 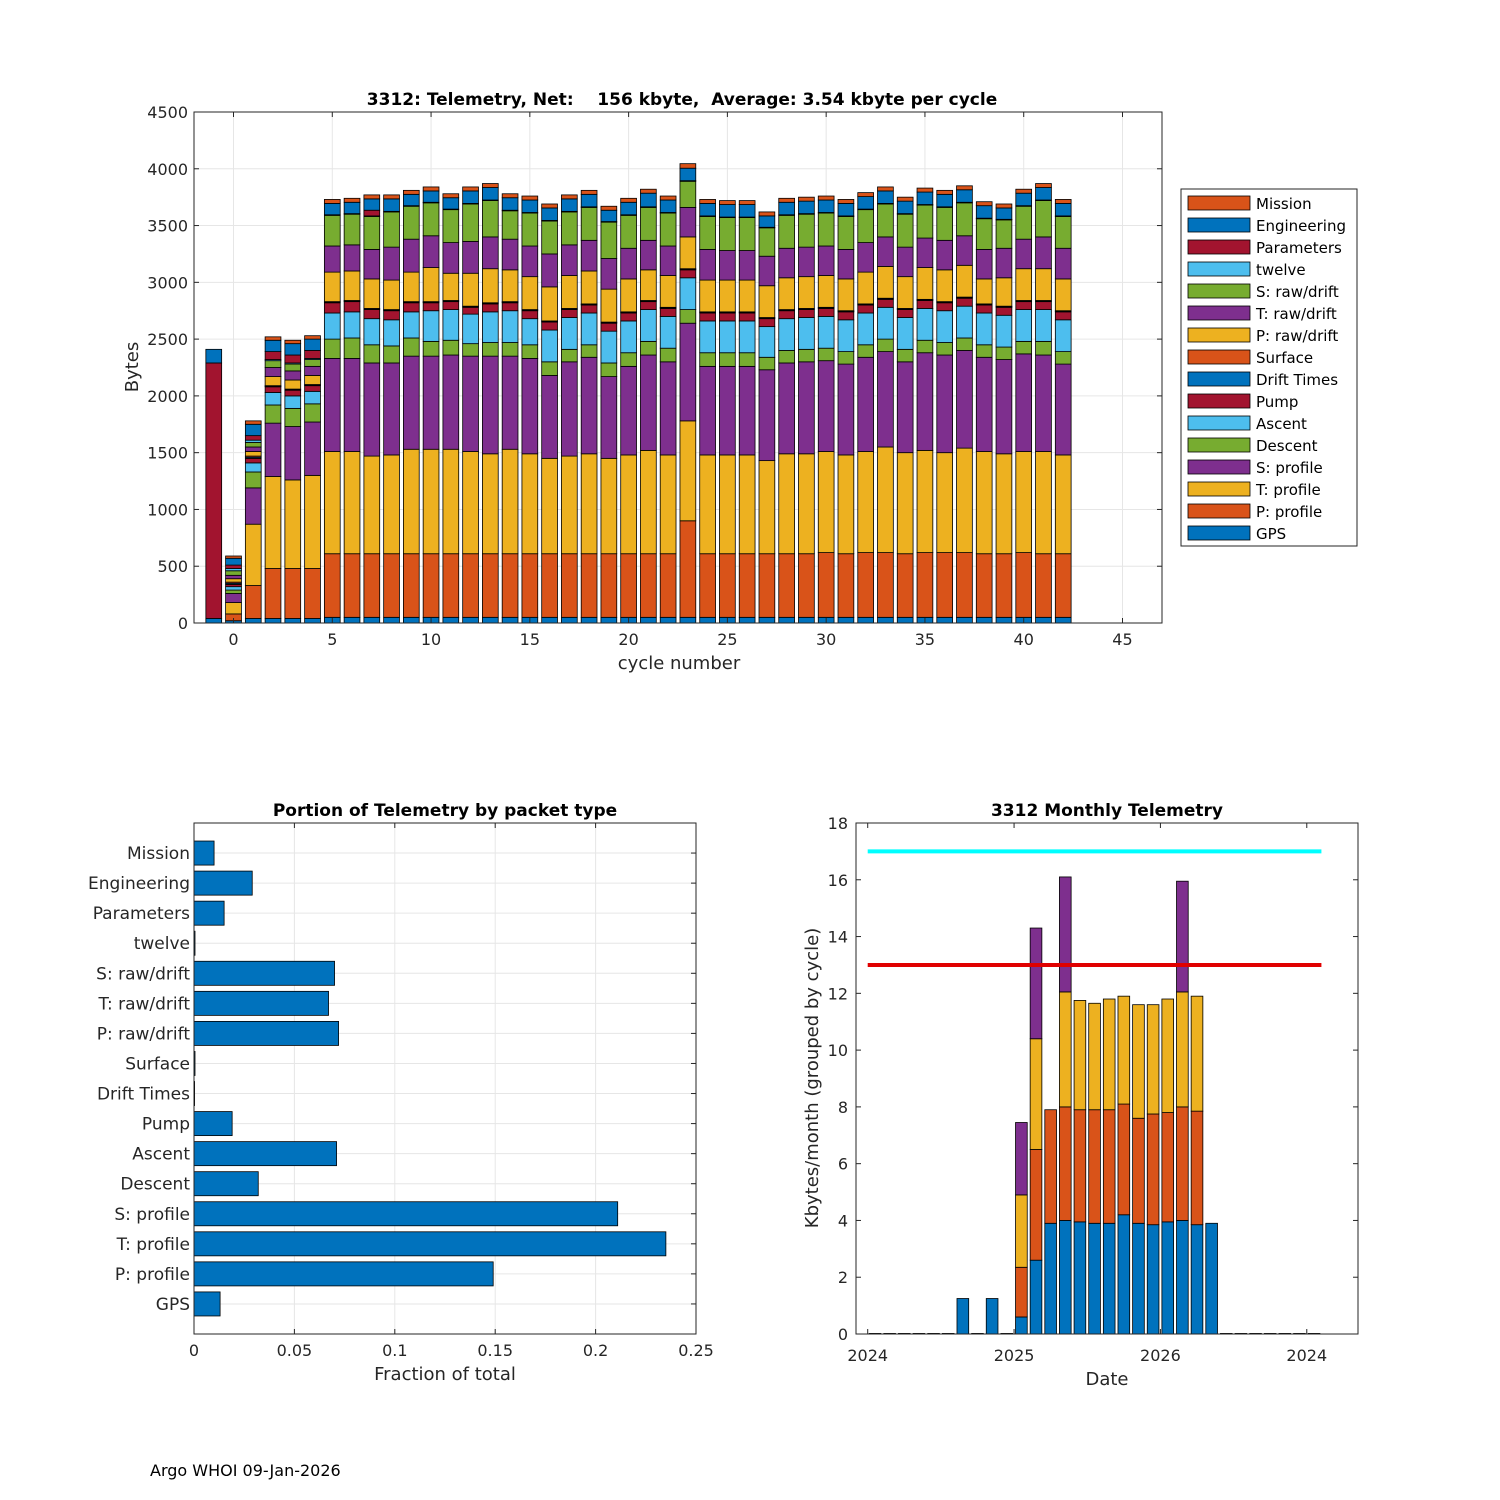 I want to click on legend-label-gps: GPS, so click(x=1271, y=534).